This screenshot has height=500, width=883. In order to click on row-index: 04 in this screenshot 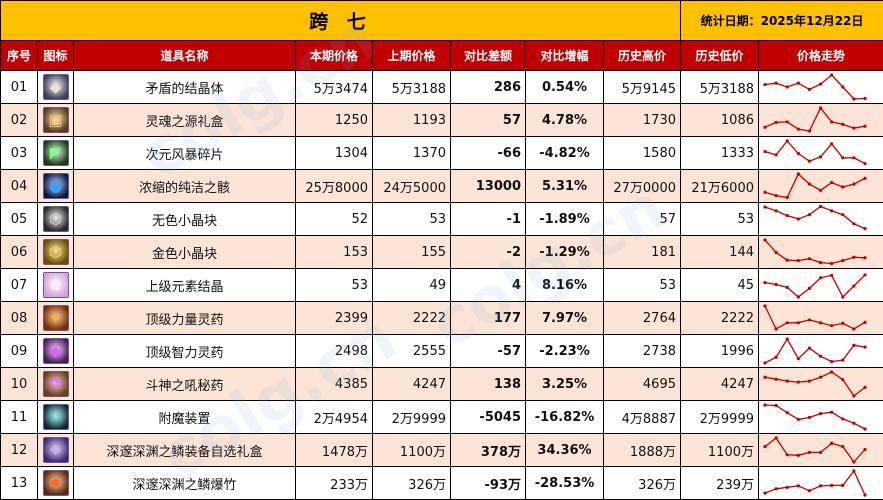, I will do `click(19, 186)`.